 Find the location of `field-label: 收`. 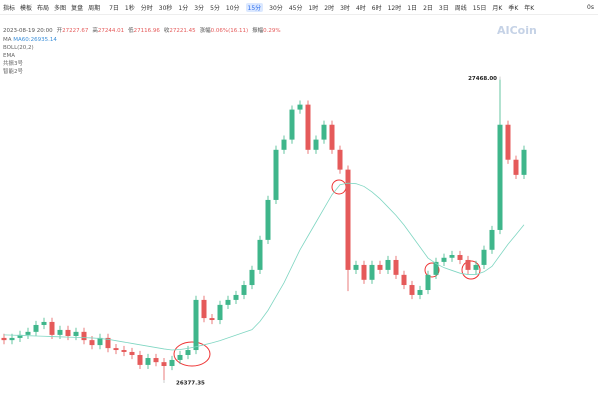

field-label: 收 is located at coordinates (166, 31).